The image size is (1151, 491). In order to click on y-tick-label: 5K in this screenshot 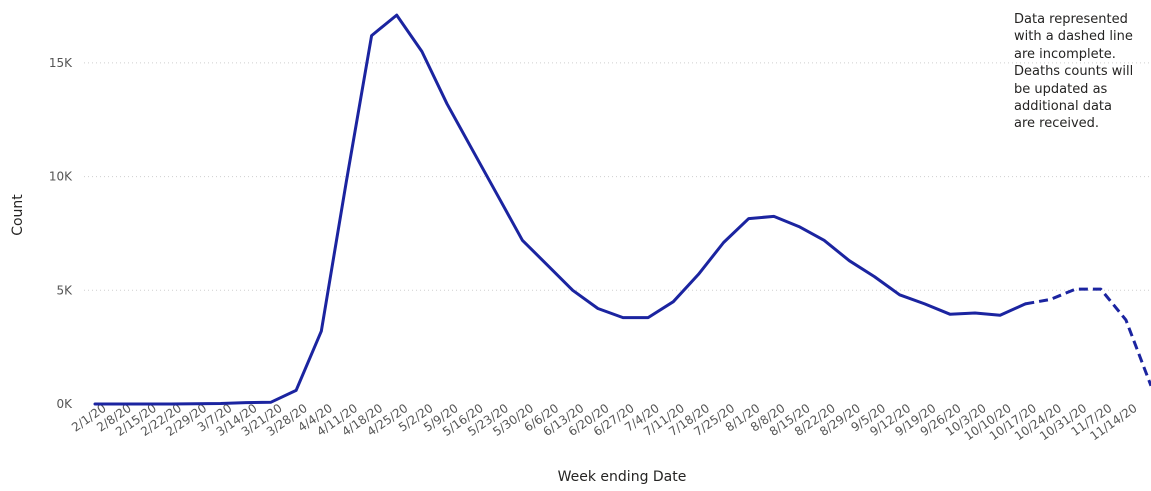, I will do `click(64, 290)`.